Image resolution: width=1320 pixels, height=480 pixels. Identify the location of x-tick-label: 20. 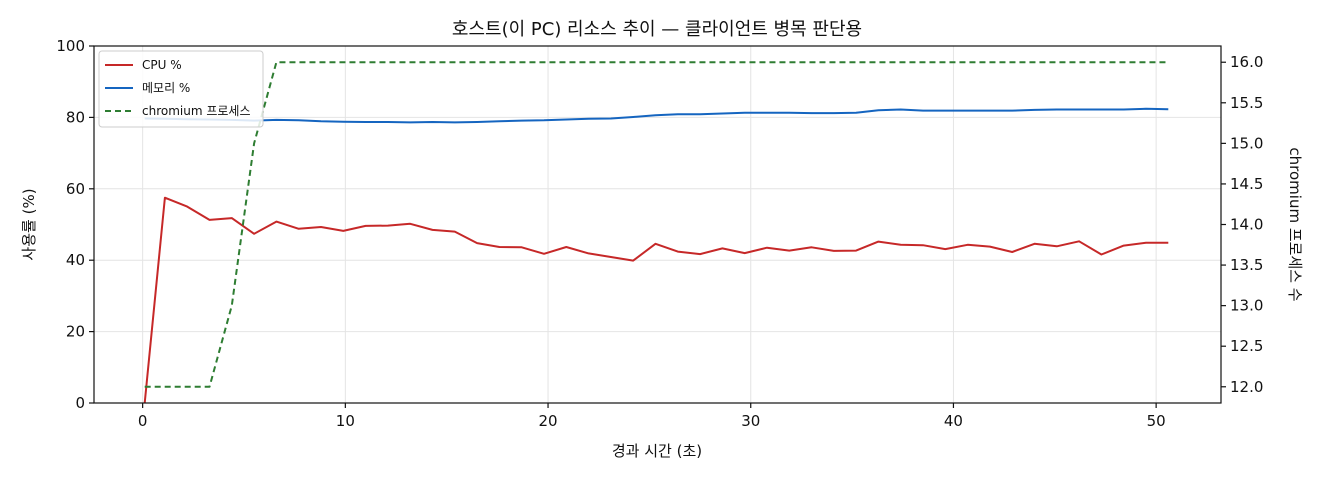
(547, 421).